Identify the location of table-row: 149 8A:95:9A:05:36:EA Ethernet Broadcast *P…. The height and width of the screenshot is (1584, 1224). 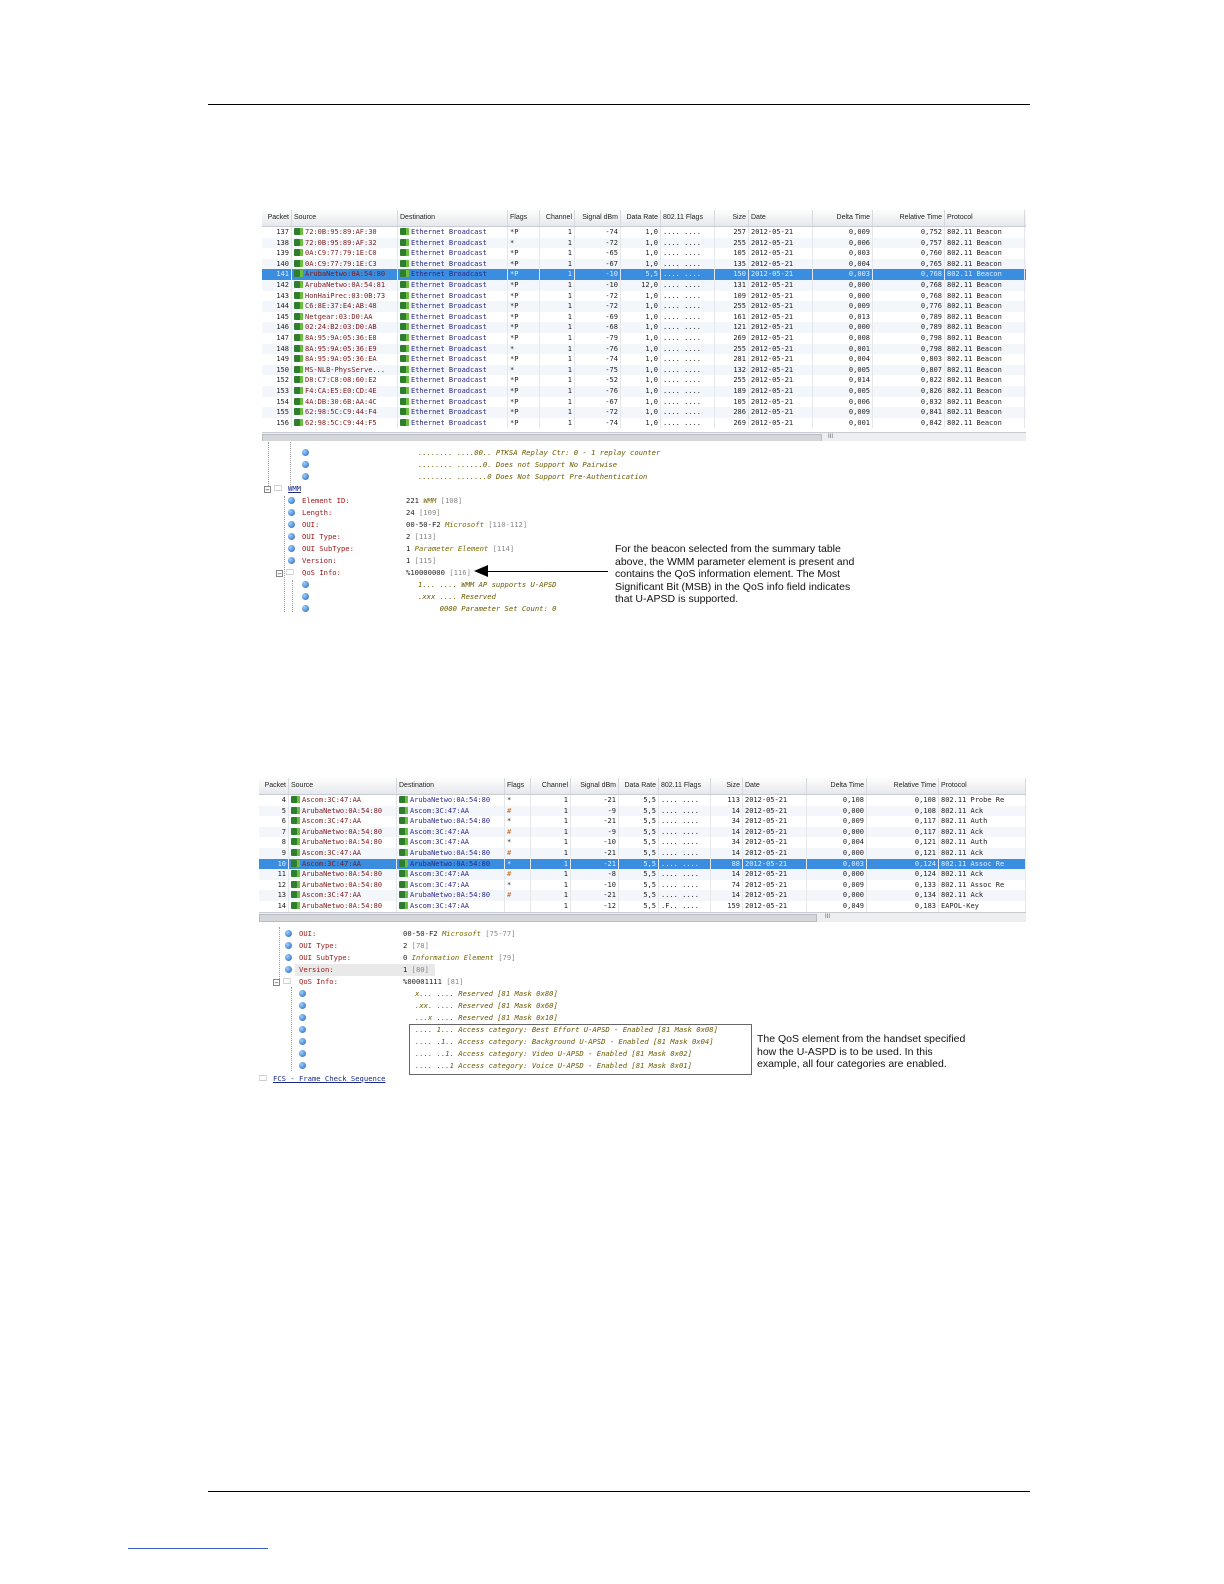
(644, 359).